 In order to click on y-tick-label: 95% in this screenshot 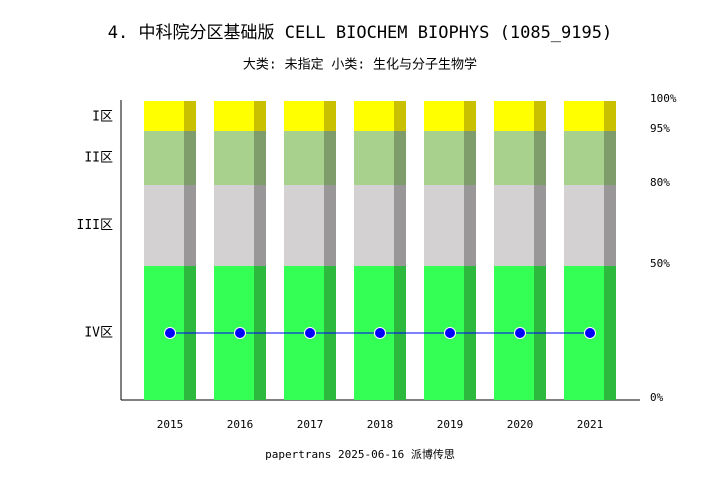, I will do `click(660, 128)`.